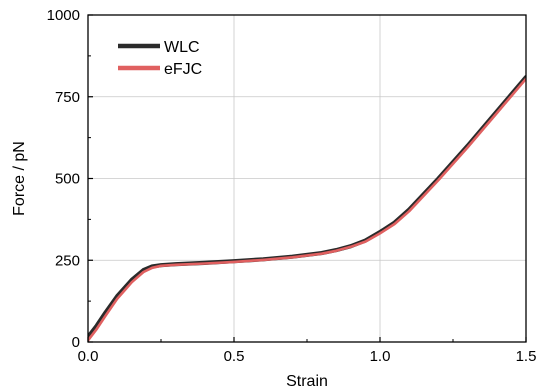  Describe the element at coordinates (67, 260) in the screenshot. I see `y-tick-label: 250` at that location.